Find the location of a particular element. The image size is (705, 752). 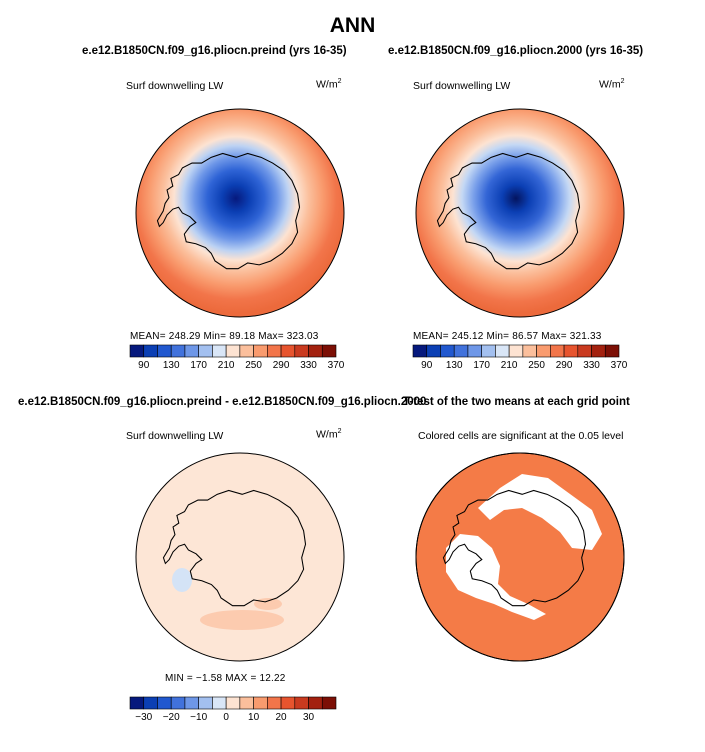

panel-1-disk is located at coordinates (240, 213).